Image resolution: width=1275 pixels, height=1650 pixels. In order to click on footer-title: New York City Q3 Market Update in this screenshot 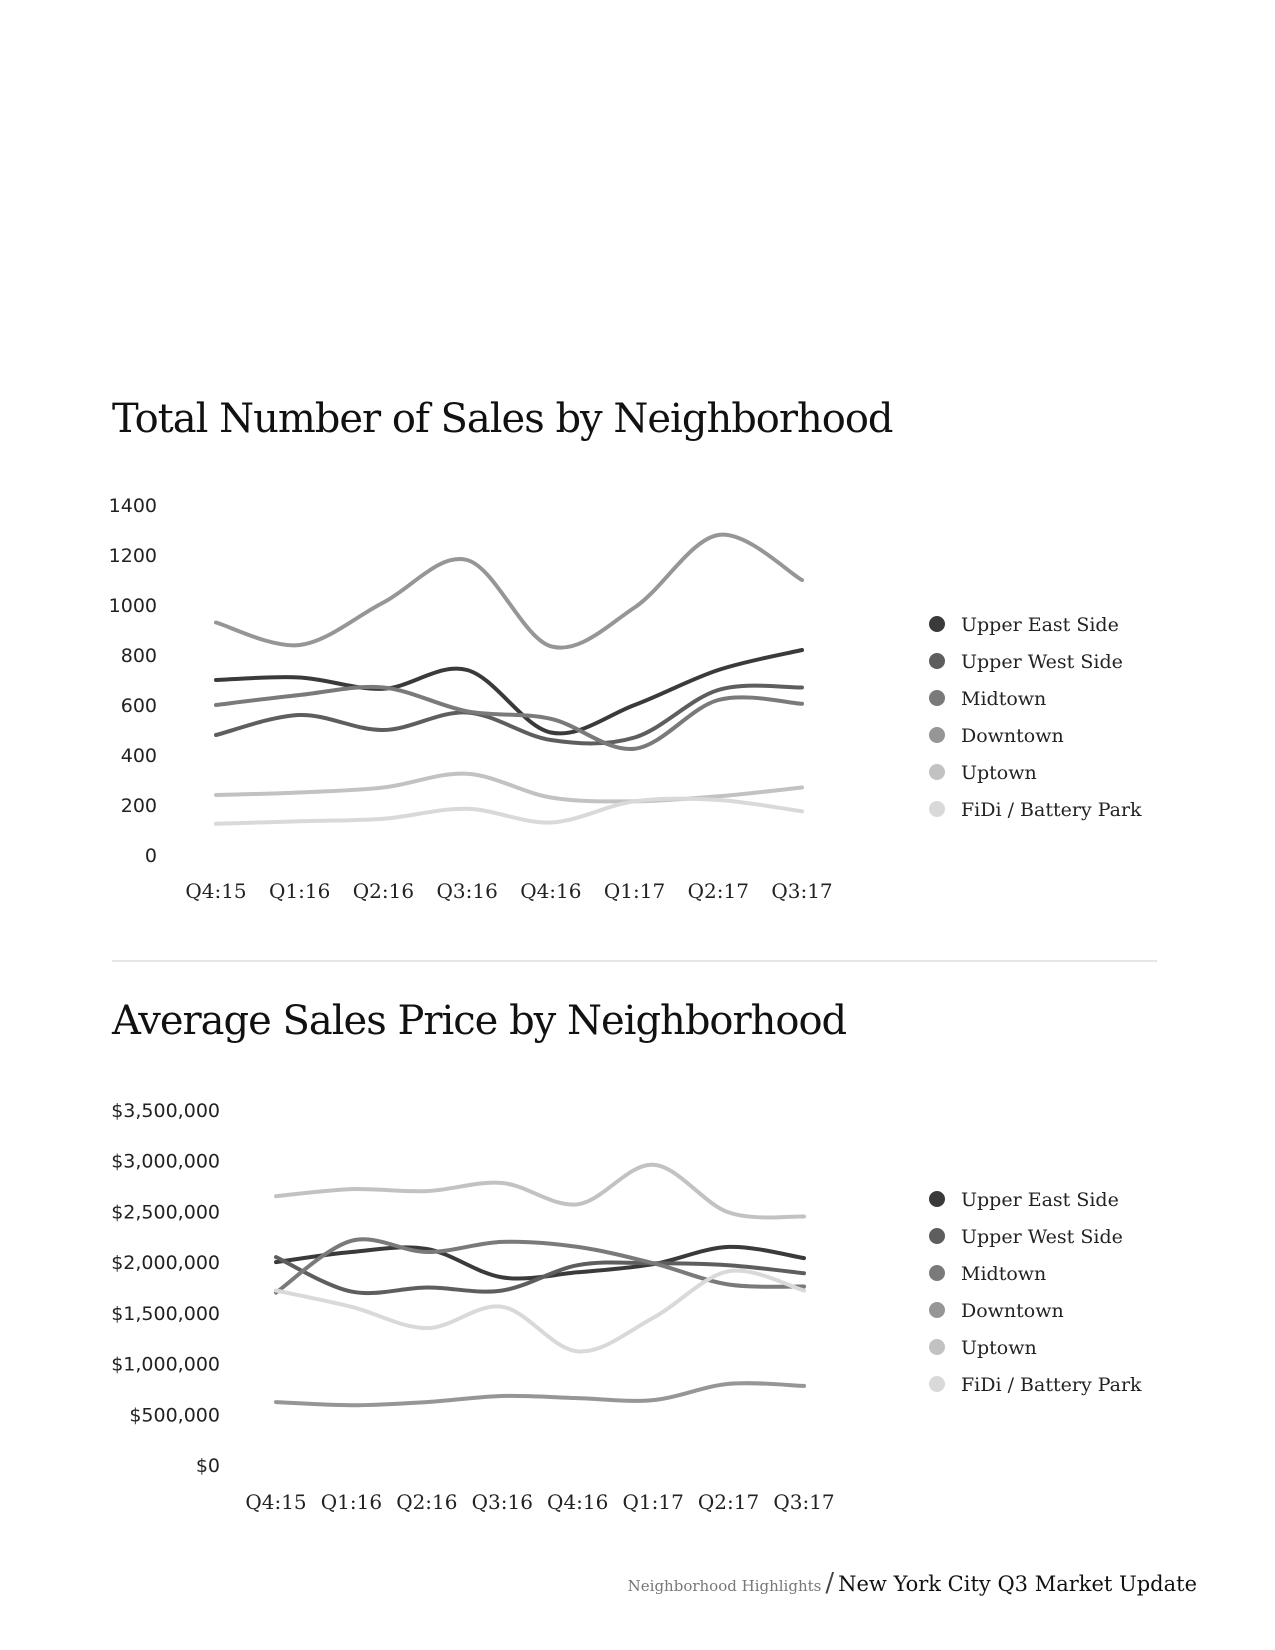, I will do `click(1017, 1584)`.